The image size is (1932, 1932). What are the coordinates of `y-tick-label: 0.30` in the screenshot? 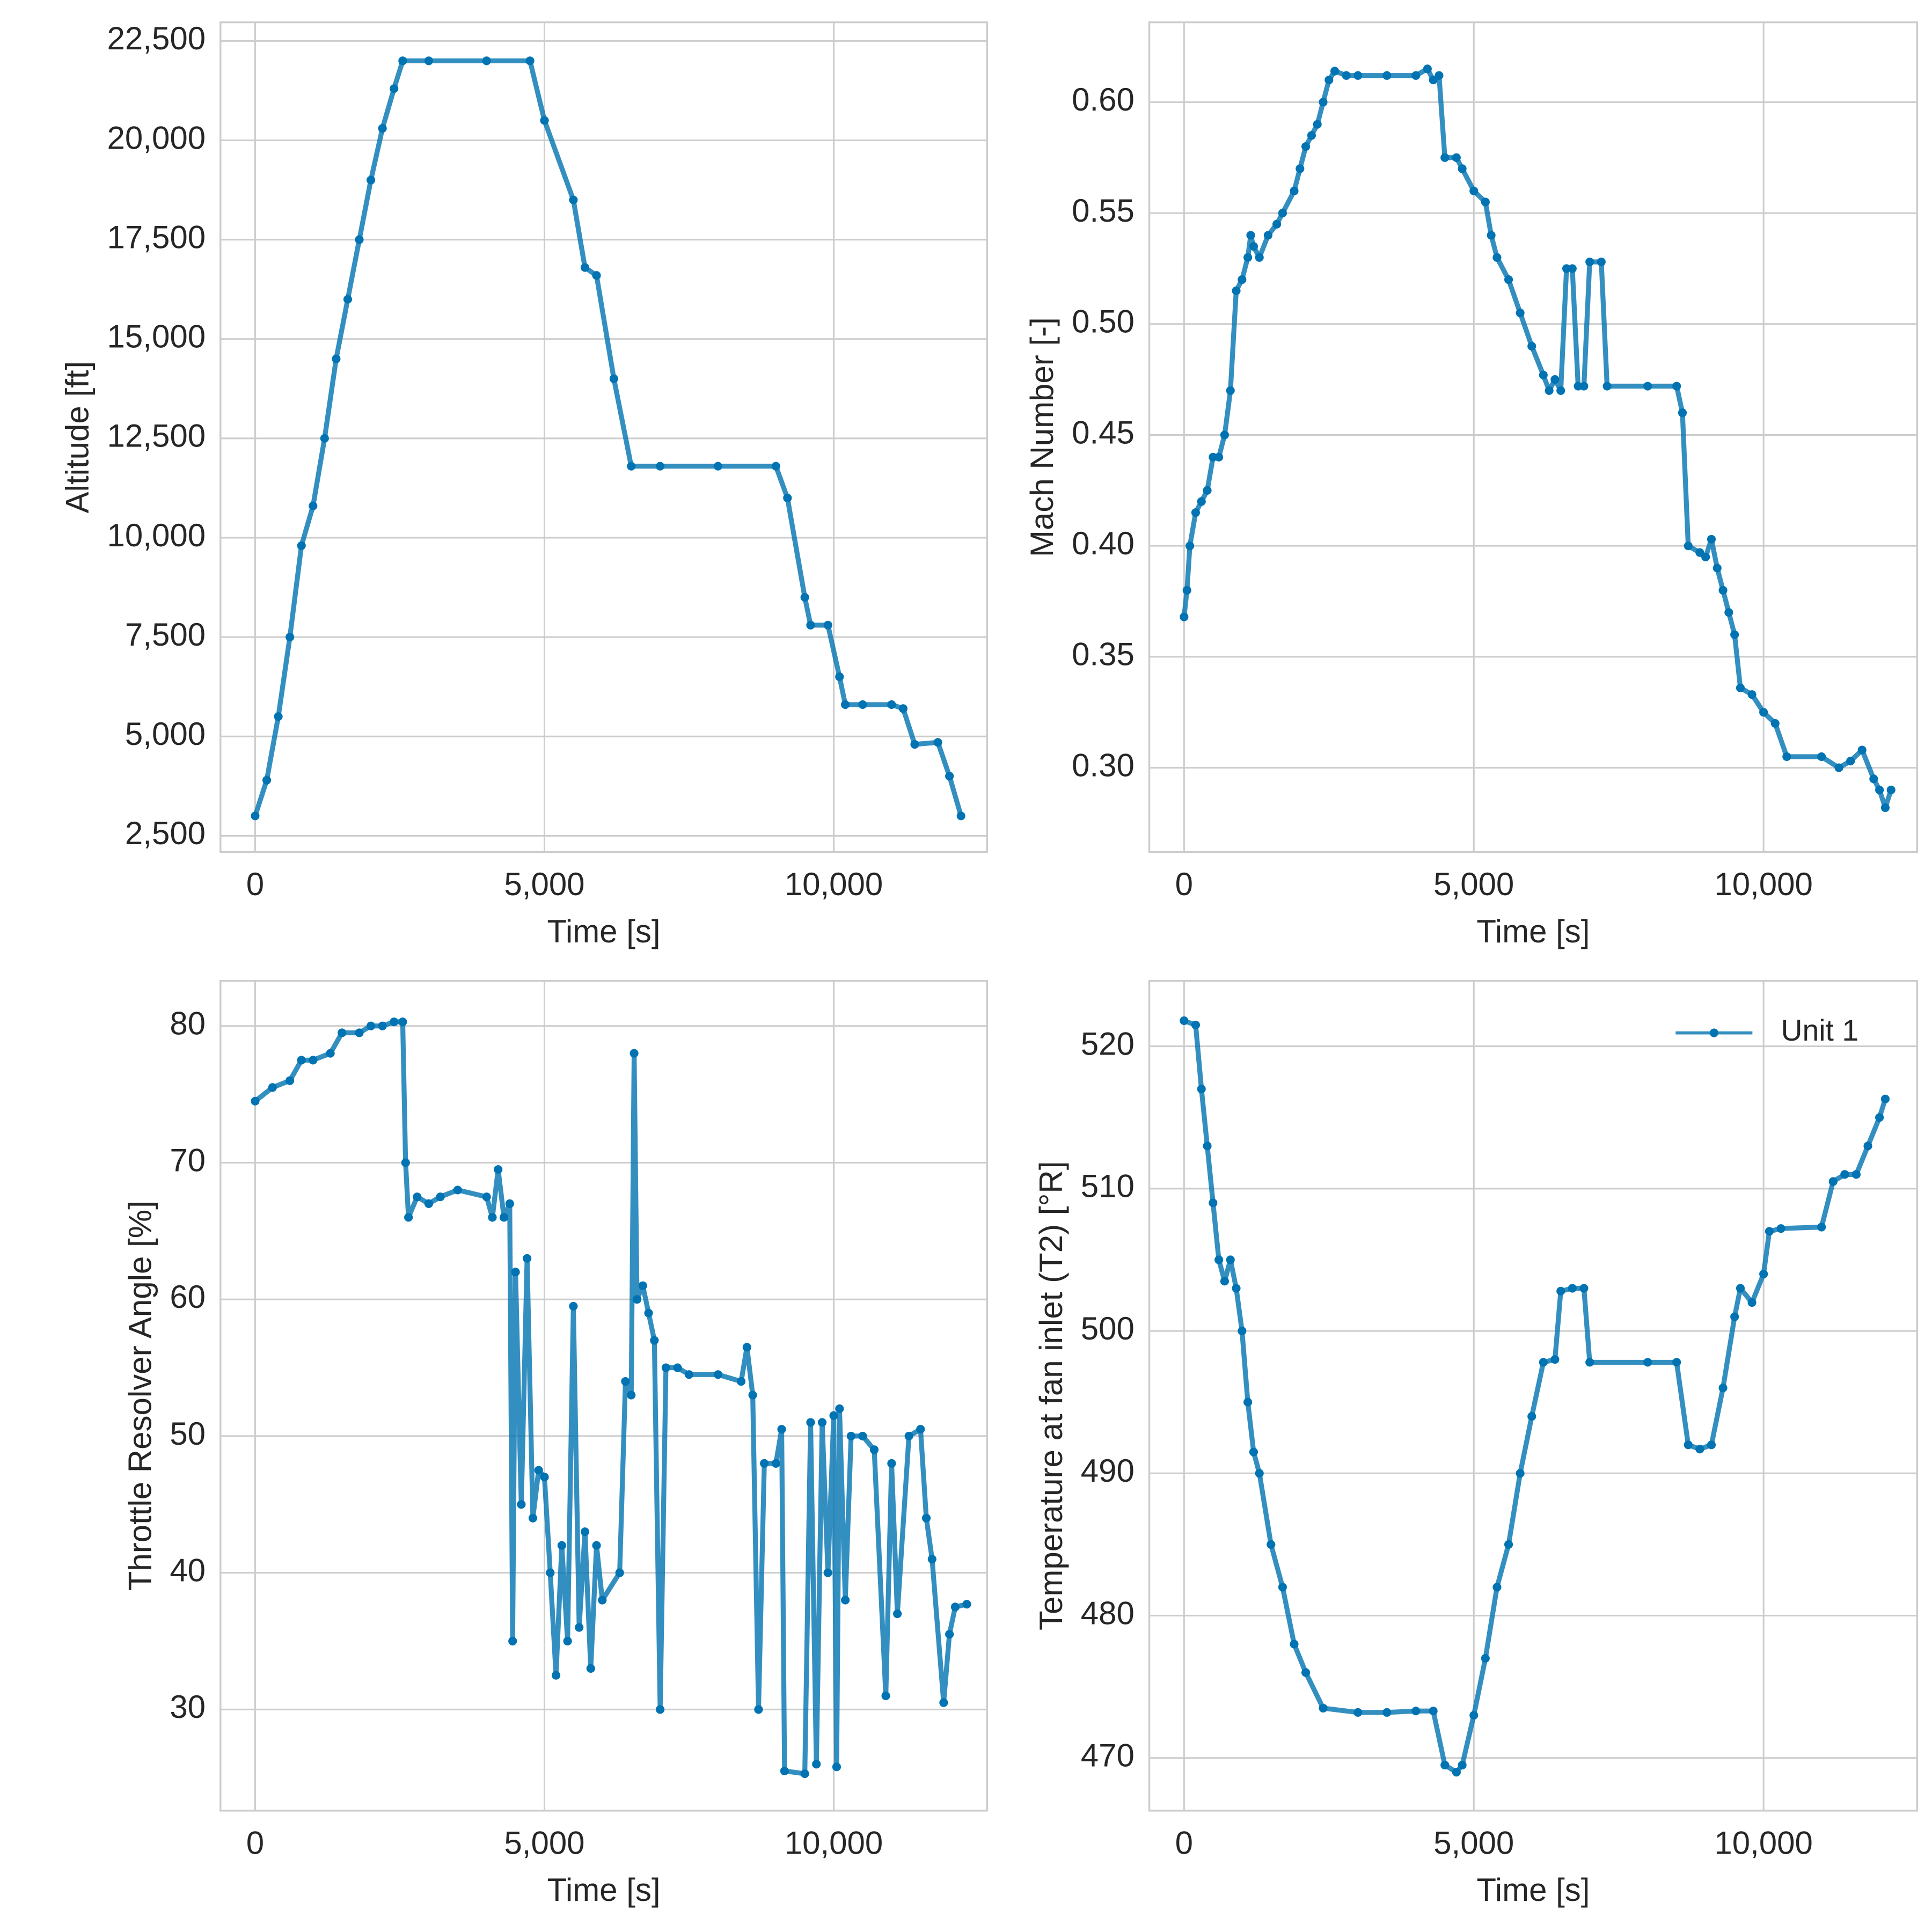 It's located at (1103, 765).